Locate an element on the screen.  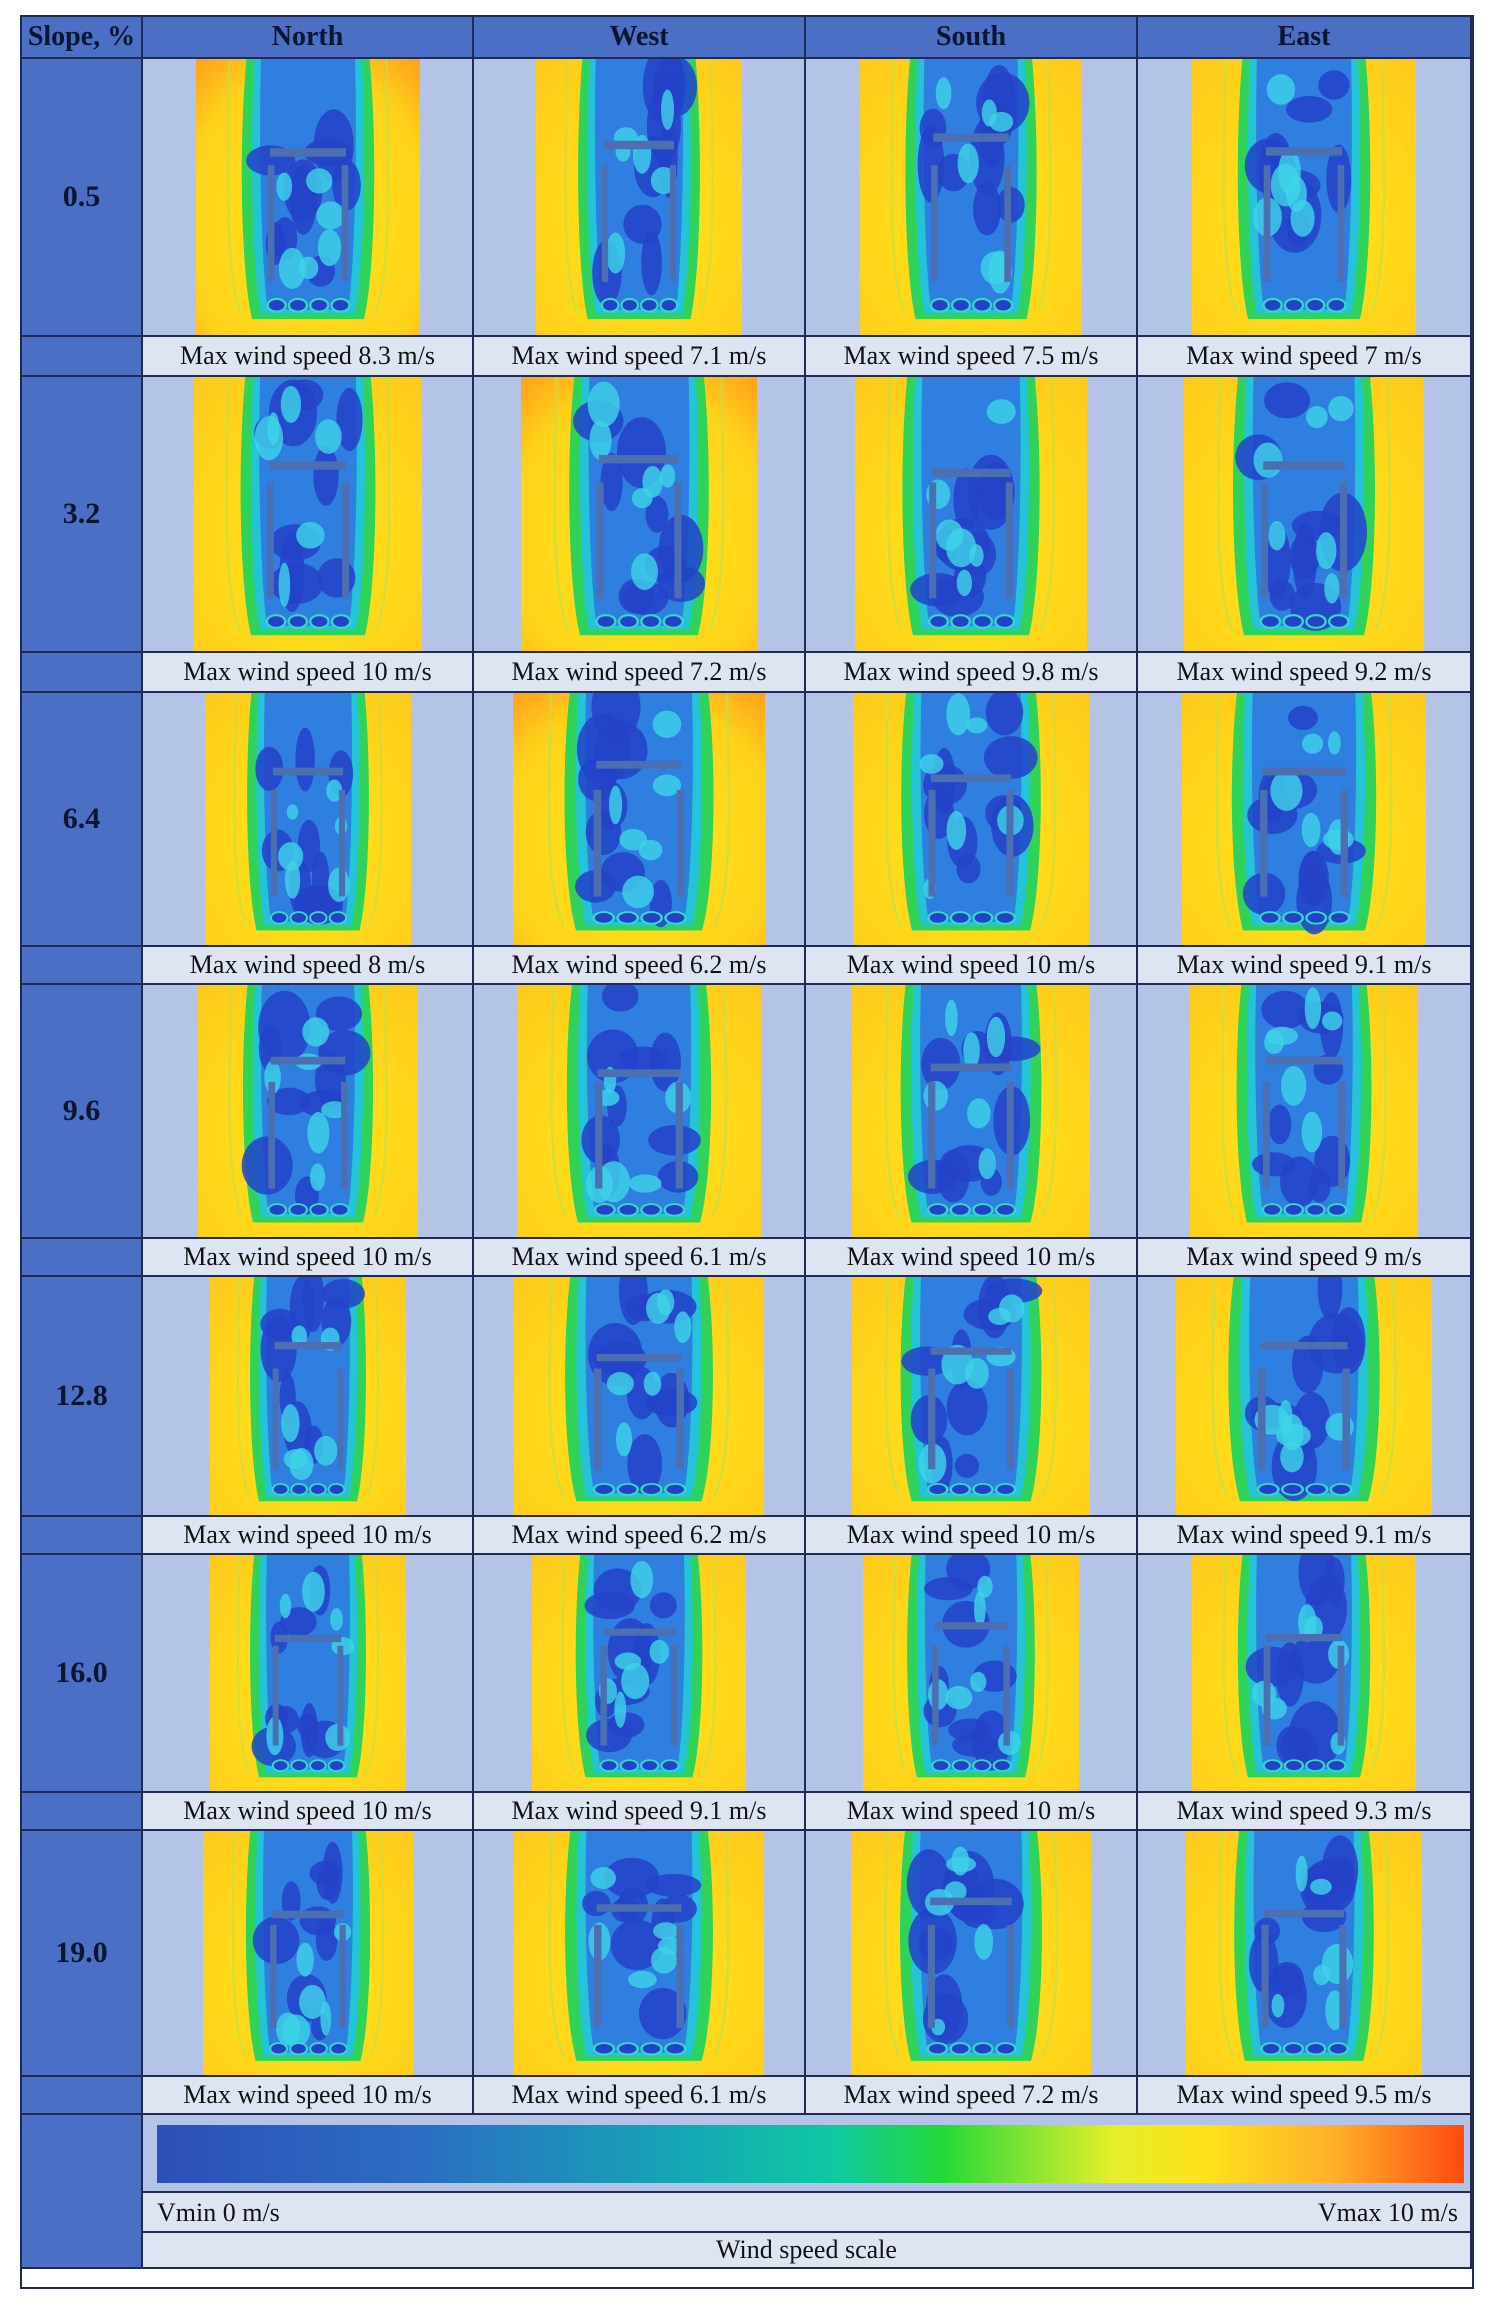
slope-value: 3.2 is located at coordinates (82, 515).